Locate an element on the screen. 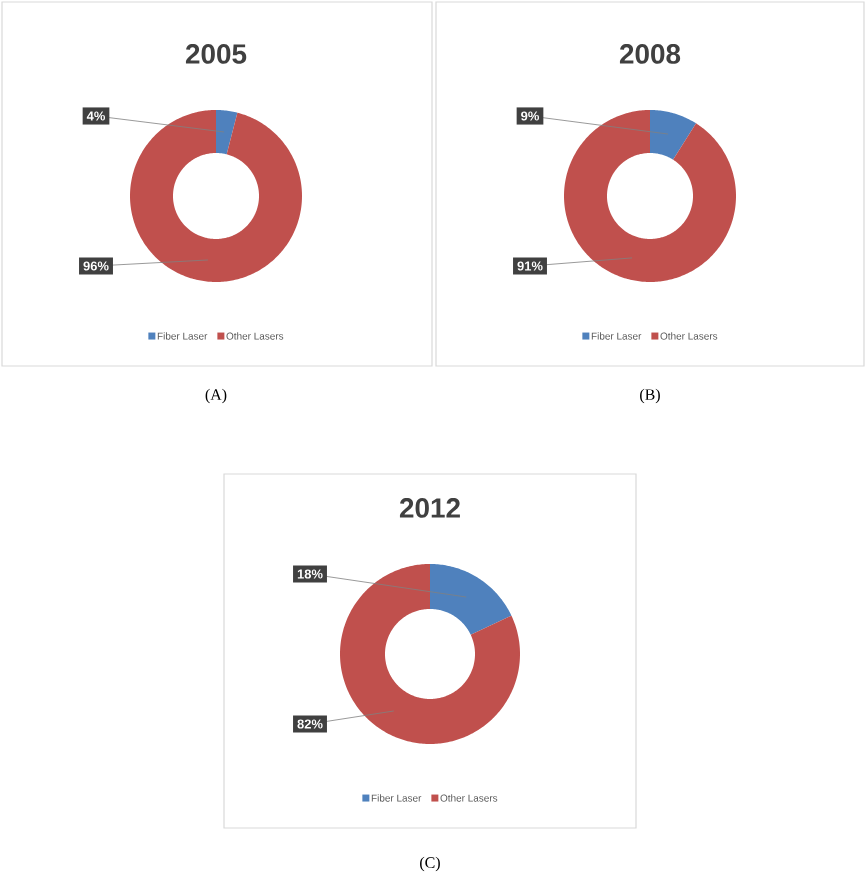  chart-title: 2012 is located at coordinates (429, 508).